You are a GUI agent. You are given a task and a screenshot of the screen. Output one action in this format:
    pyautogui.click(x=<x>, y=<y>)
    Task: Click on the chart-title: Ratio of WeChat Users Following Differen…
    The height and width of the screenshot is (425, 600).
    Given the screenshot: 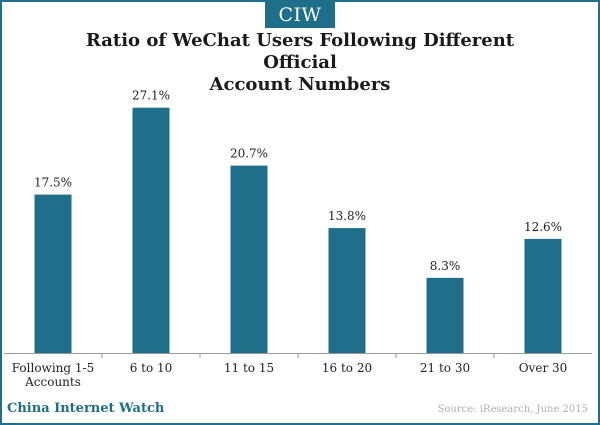 What is the action you would take?
    pyautogui.click(x=300, y=63)
    